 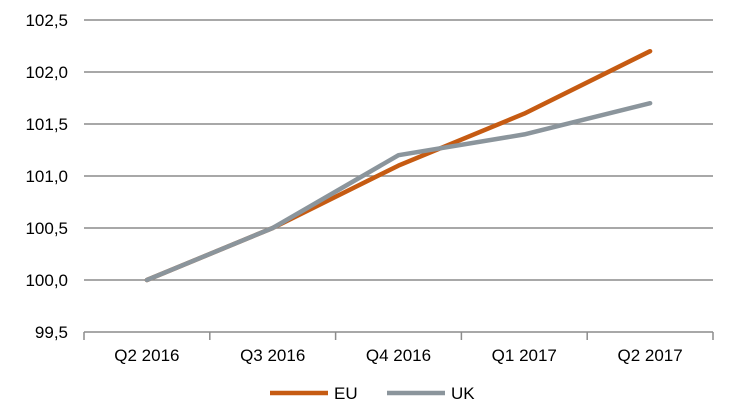 I want to click on y-tick-label: 101,0, so click(x=46, y=176).